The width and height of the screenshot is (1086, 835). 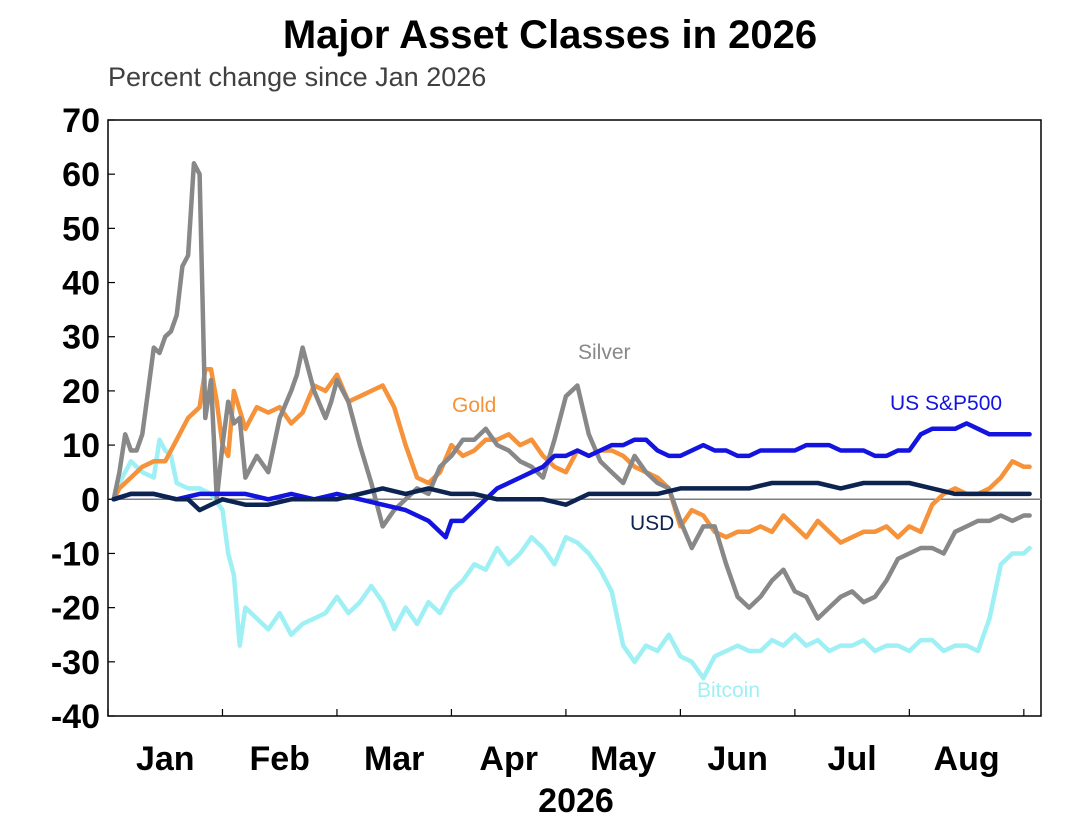 I want to click on chart-title: Major Asset Classes in 2026, so click(x=550, y=35).